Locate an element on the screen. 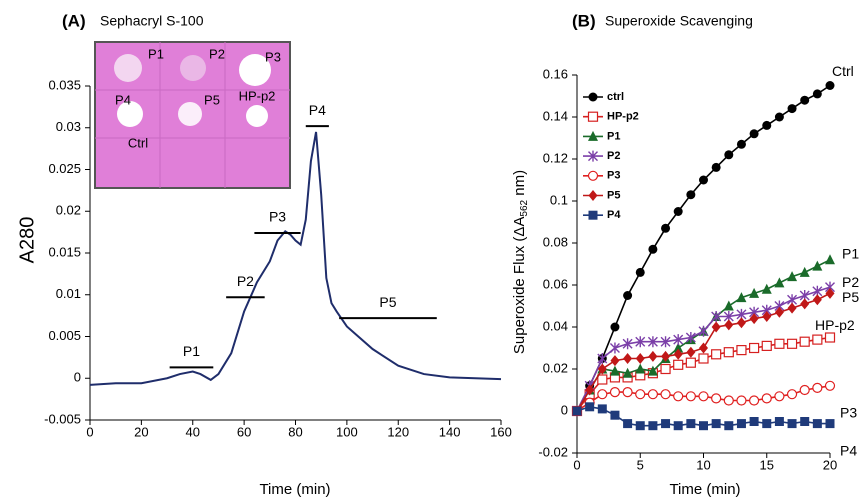  y-tick-label: 0.005 is located at coordinates (64, 335).